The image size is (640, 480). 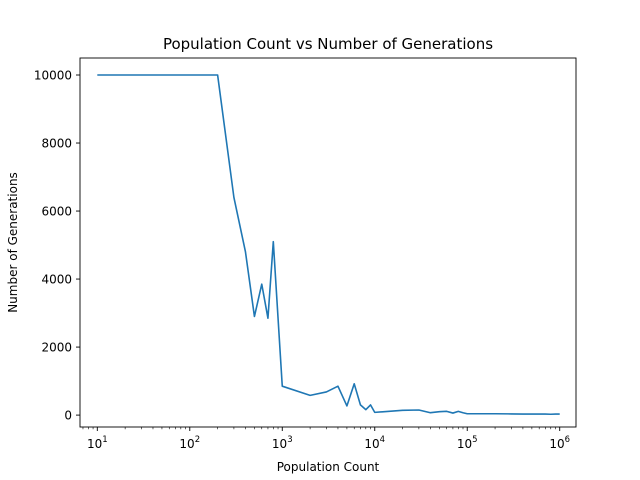 What do you see at coordinates (282, 443) in the screenshot?
I see `x-tick-label: 10³` at bounding box center [282, 443].